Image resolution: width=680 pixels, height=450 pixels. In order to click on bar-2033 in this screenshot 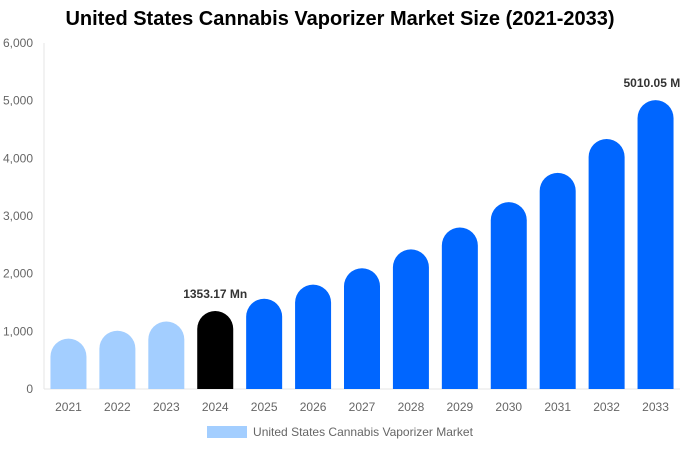, I will do `click(655, 244)`.